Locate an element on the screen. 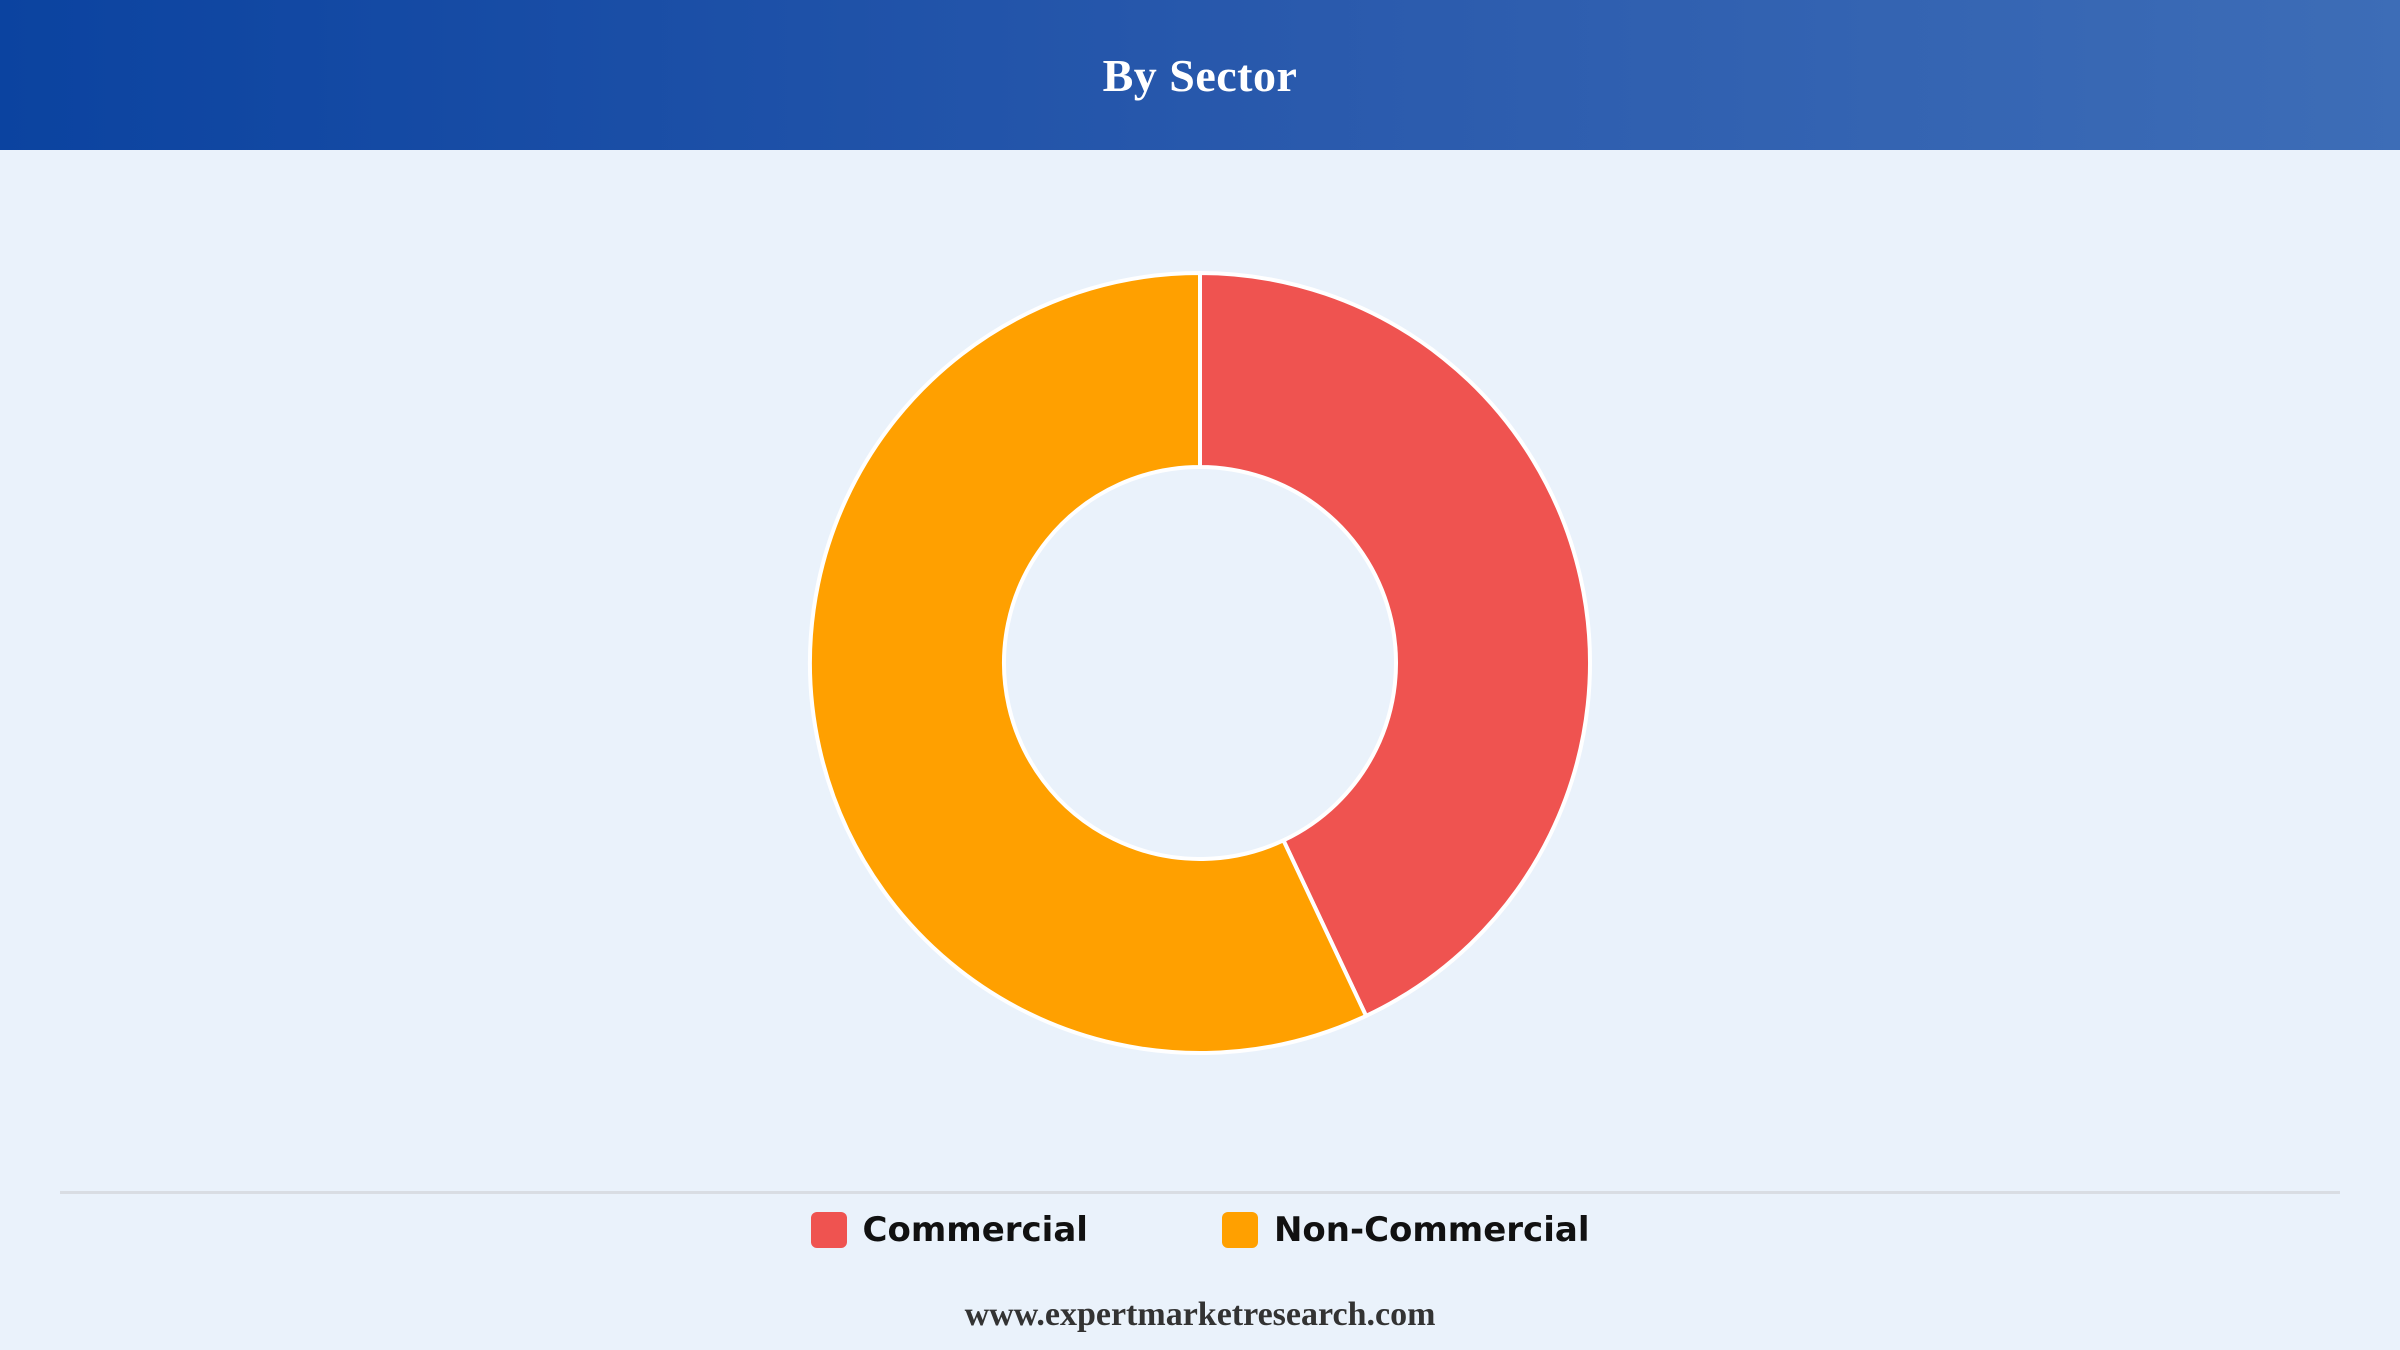 The height and width of the screenshot is (1350, 2400). legend-item-non-commercial: Non-Commercial is located at coordinates (1405, 1230).